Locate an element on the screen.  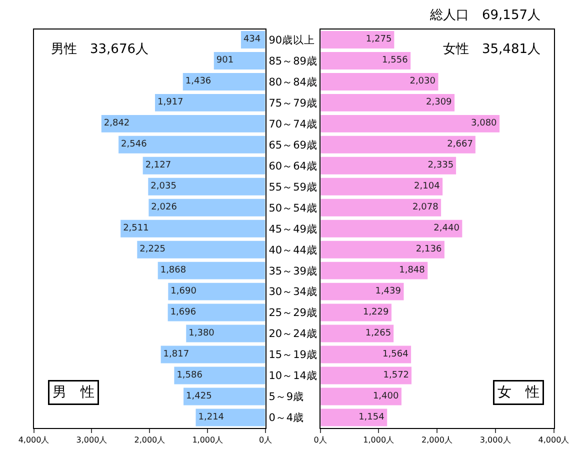
y-tick-label: 10～14歳 is located at coordinates (293, 375).